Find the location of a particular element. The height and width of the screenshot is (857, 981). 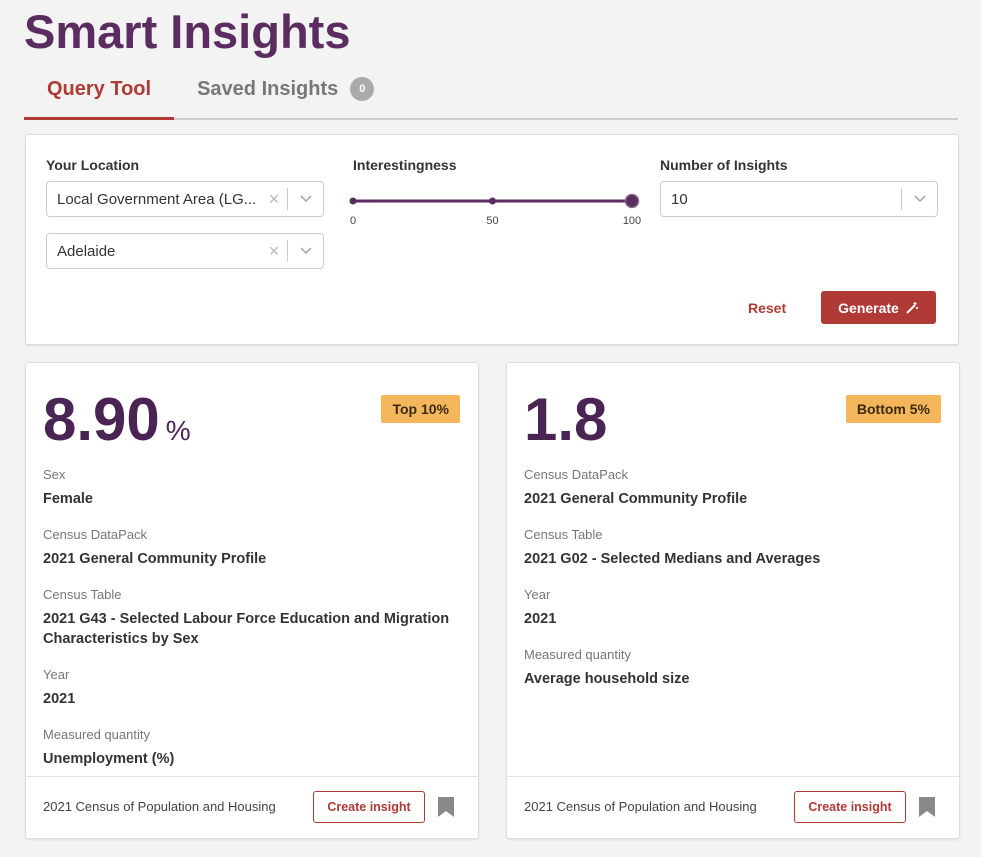

tab-badge: 0 is located at coordinates (362, 89).